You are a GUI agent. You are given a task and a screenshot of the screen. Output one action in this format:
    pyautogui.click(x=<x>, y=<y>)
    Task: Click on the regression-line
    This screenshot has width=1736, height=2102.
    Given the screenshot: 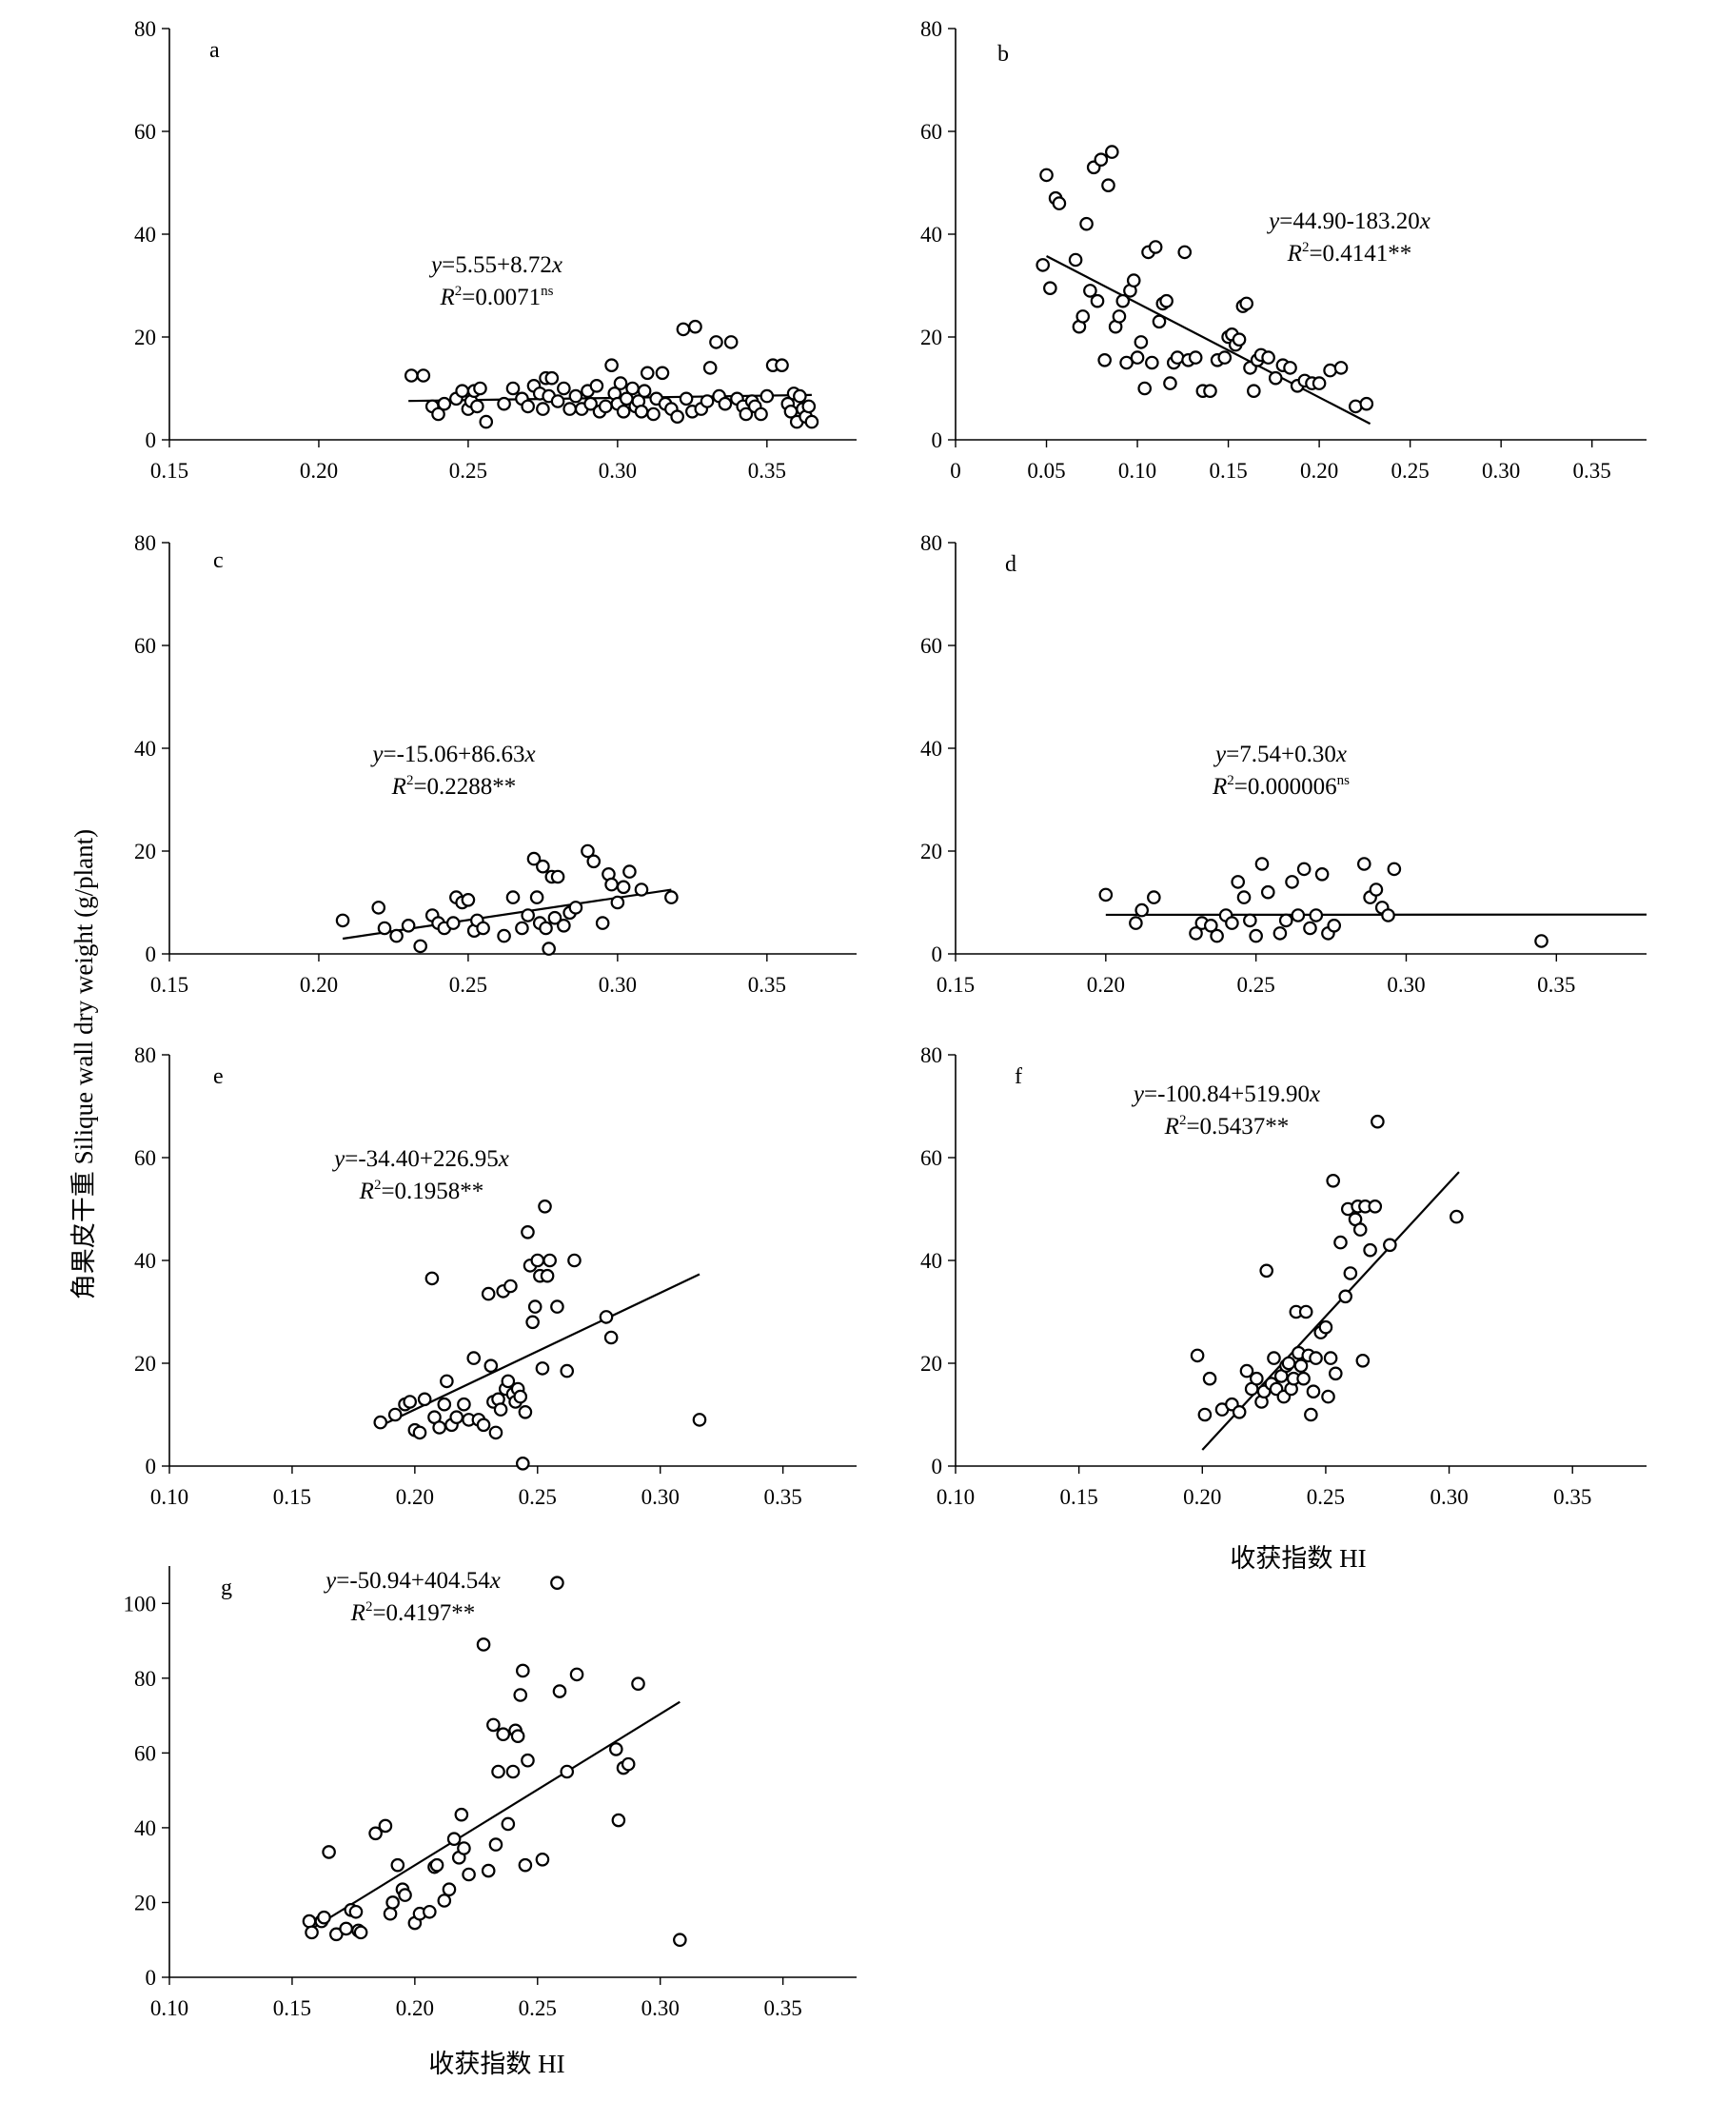 What is the action you would take?
    pyautogui.click(x=494, y=1816)
    